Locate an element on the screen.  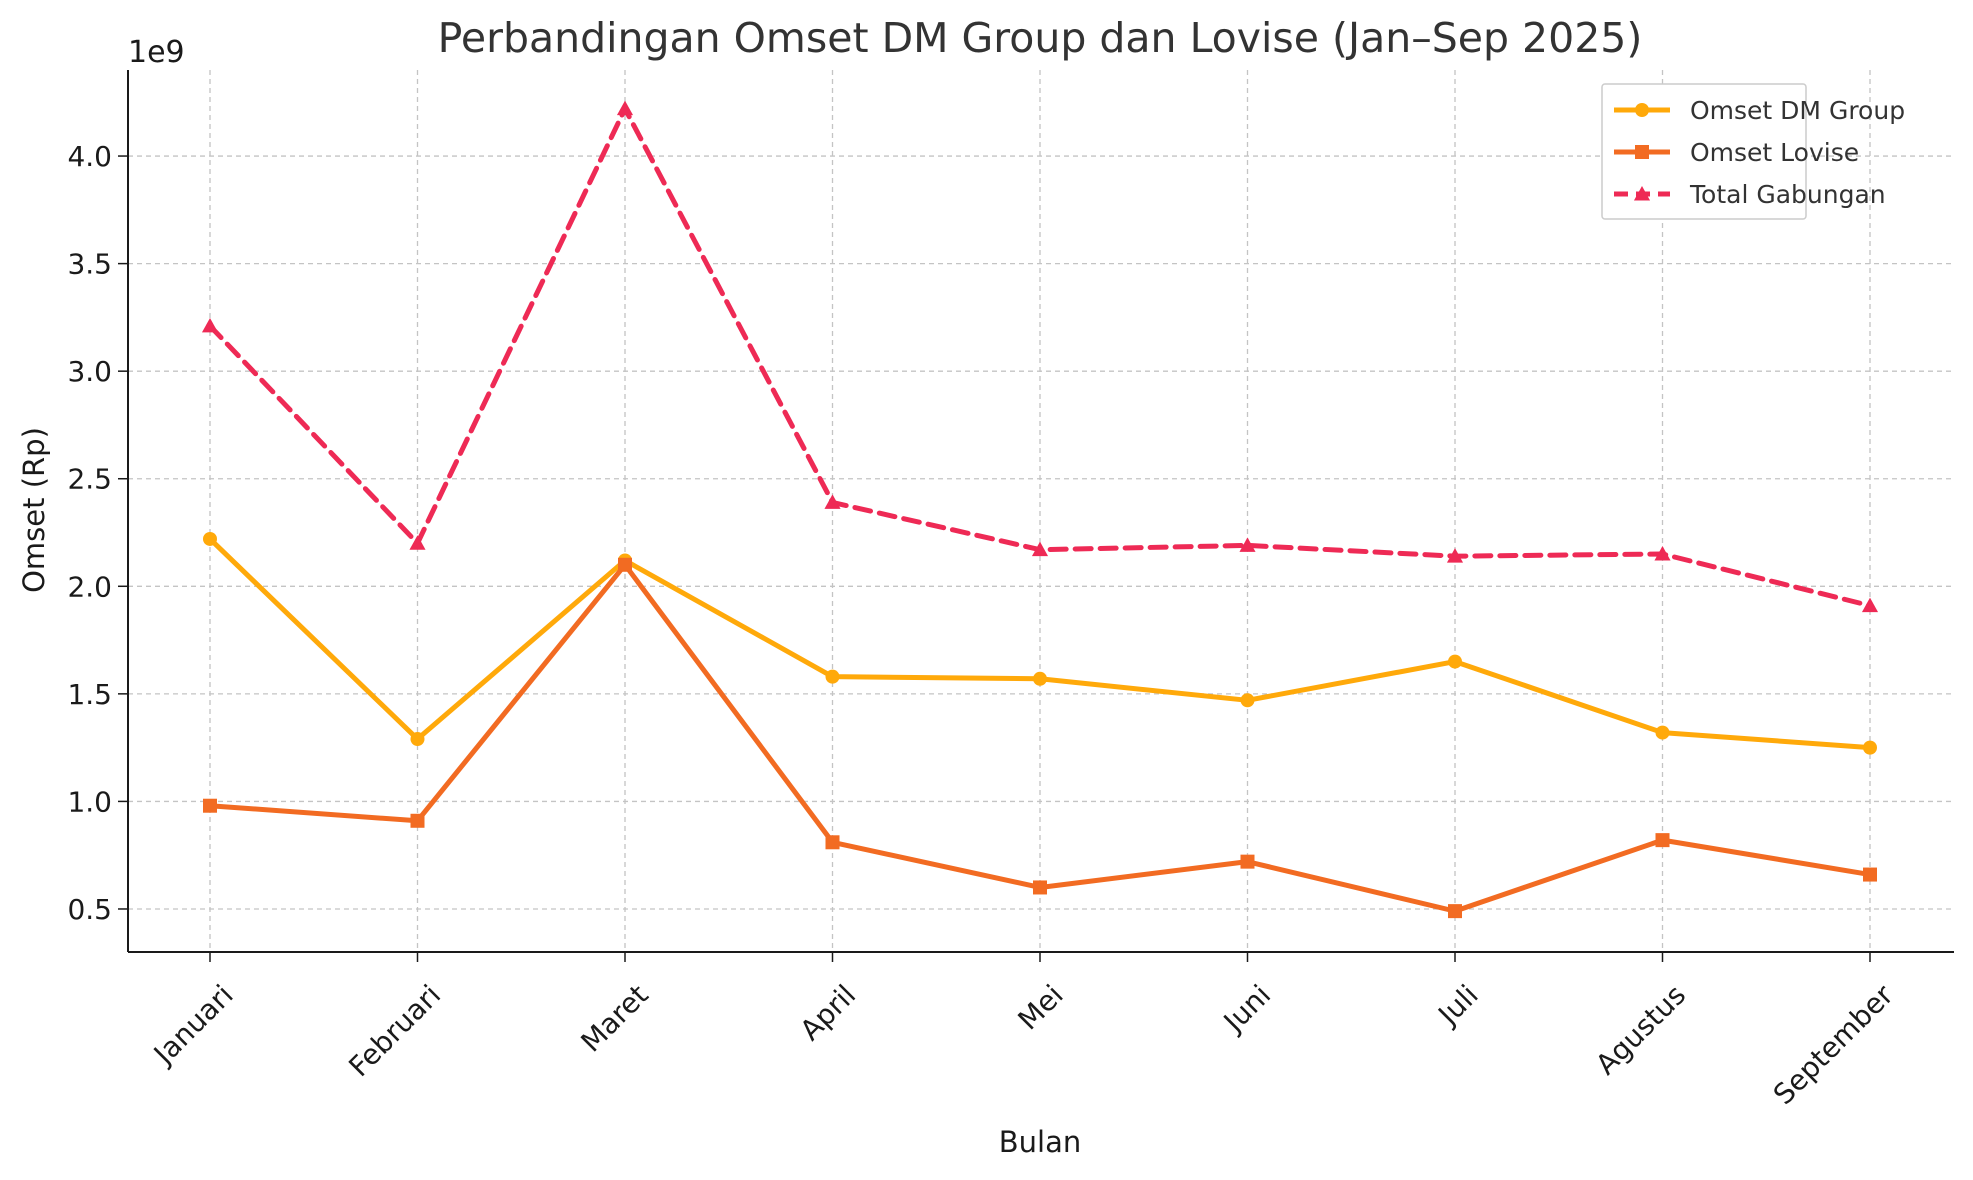
x-tick-label: September is located at coordinates (1833, 1044).